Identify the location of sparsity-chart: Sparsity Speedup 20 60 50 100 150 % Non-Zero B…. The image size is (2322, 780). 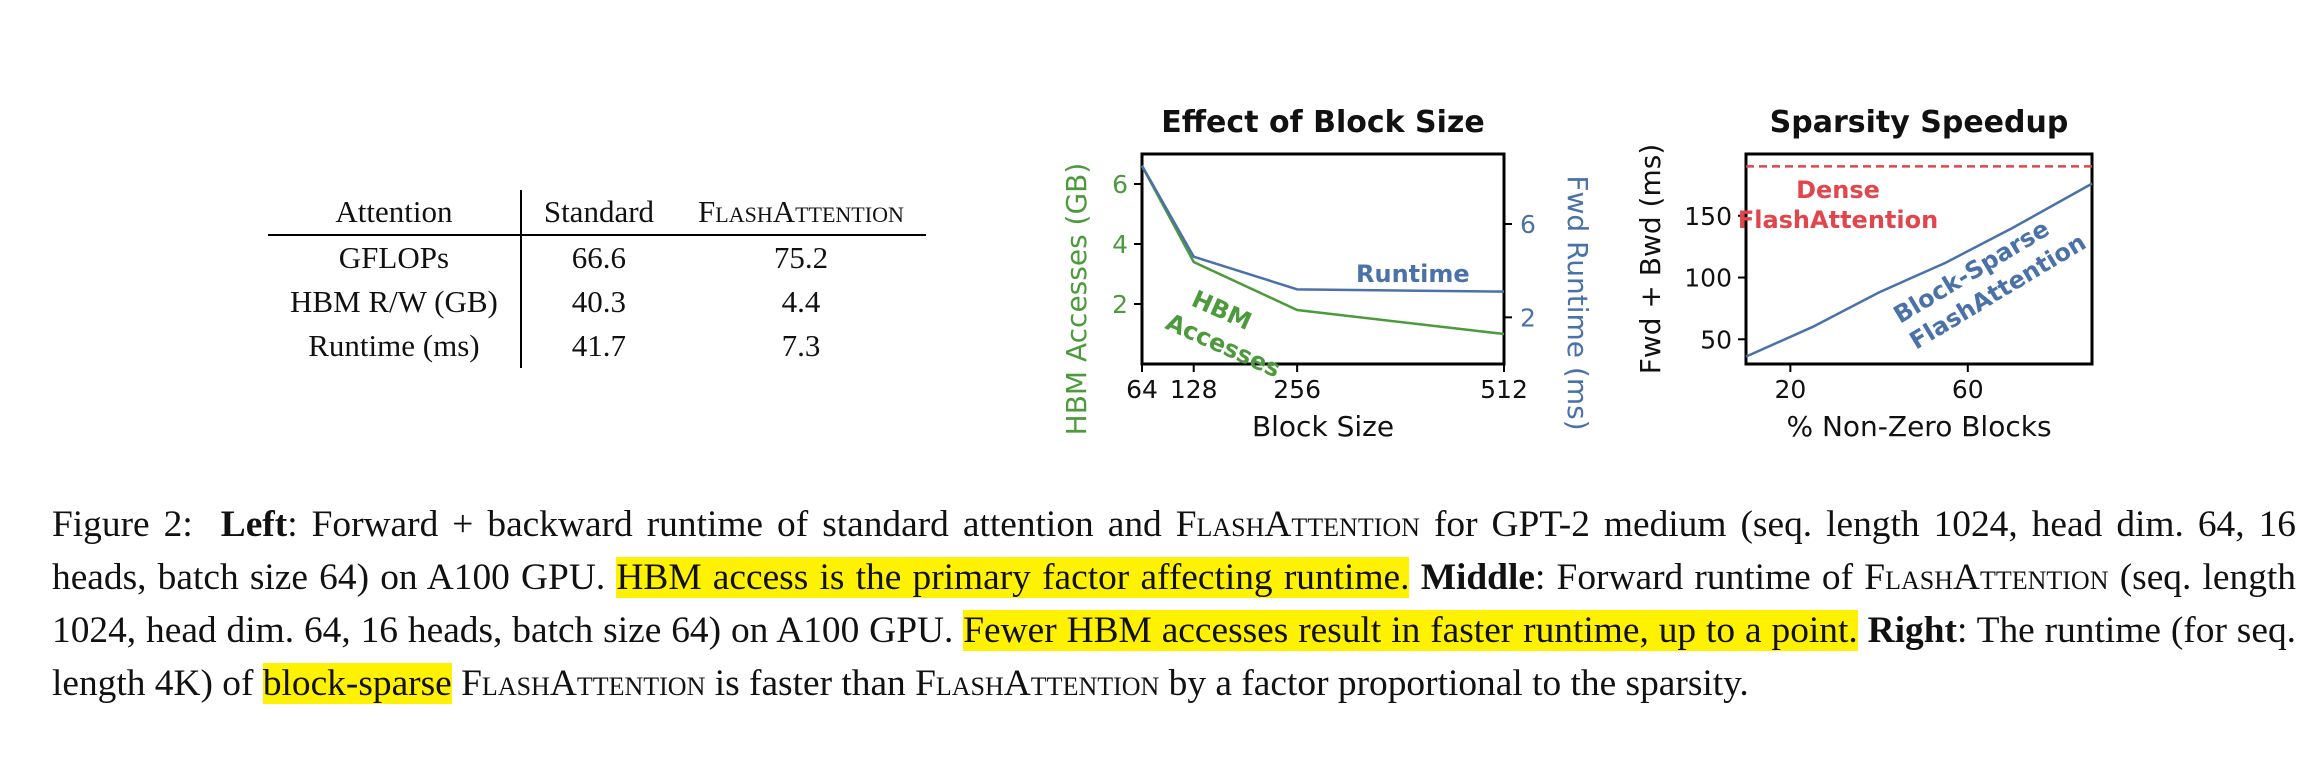
(1864, 274).